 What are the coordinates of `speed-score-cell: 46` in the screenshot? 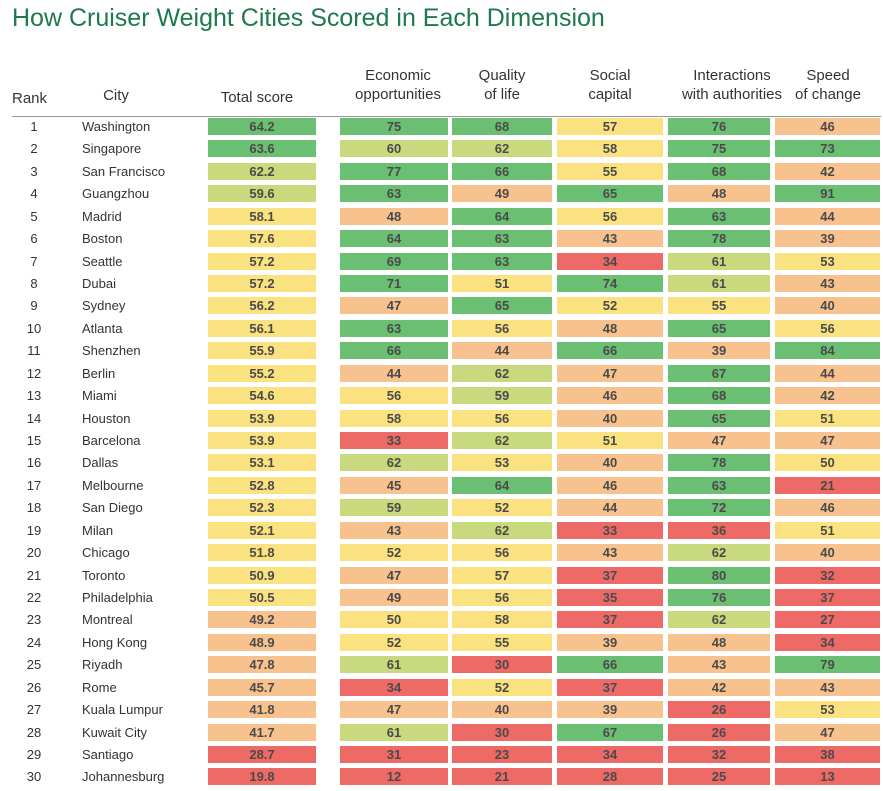 It's located at (827, 507).